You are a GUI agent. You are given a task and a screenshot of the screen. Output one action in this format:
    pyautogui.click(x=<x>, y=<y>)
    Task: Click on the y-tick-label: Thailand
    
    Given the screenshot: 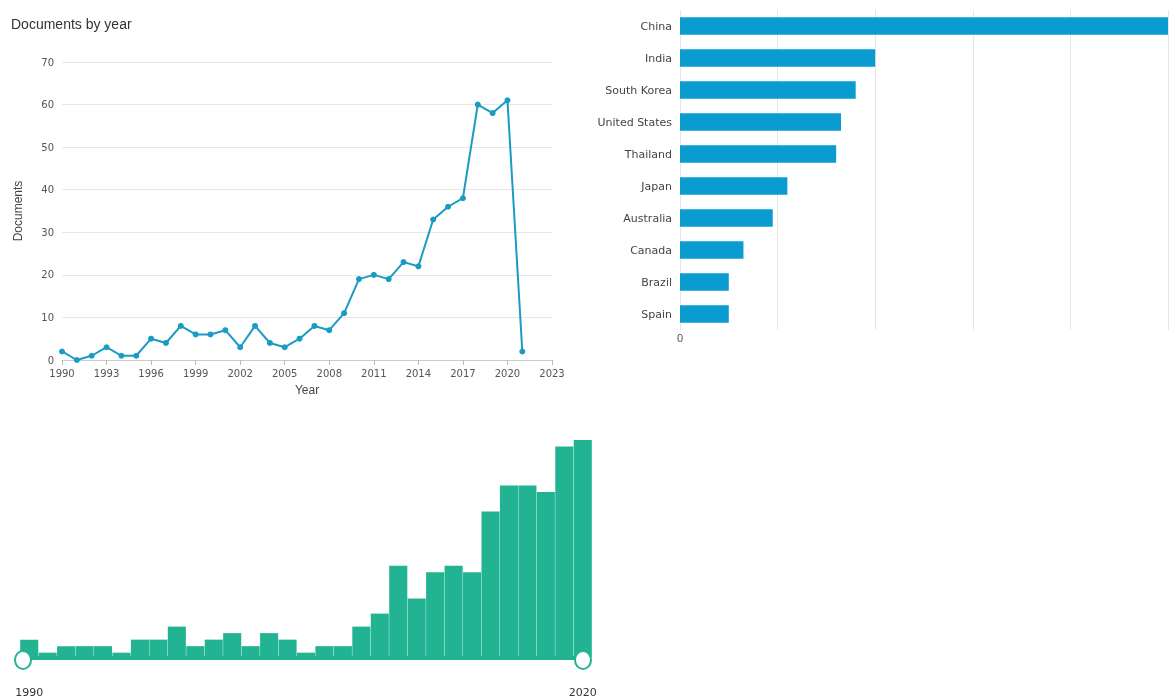 What is the action you would take?
    pyautogui.click(x=647, y=154)
    